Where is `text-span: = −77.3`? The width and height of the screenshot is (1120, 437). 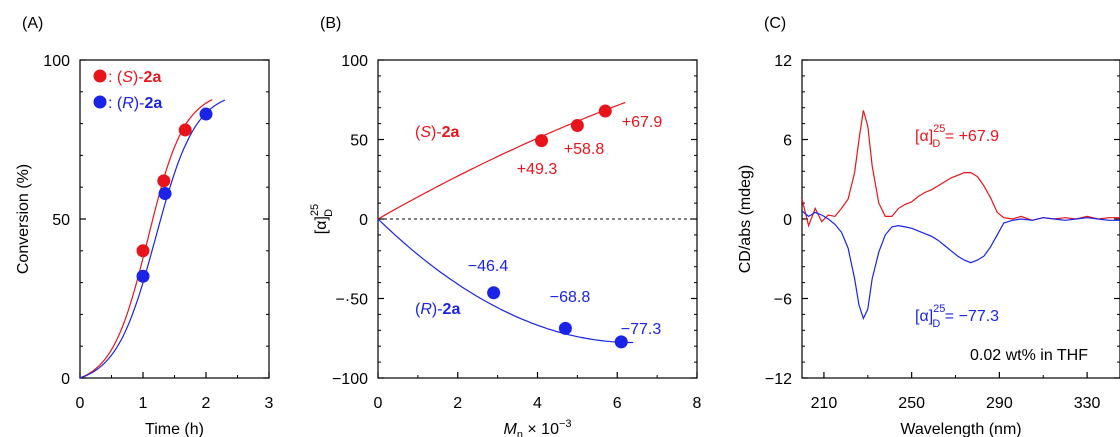 text-span: = −77.3 is located at coordinates (969, 316).